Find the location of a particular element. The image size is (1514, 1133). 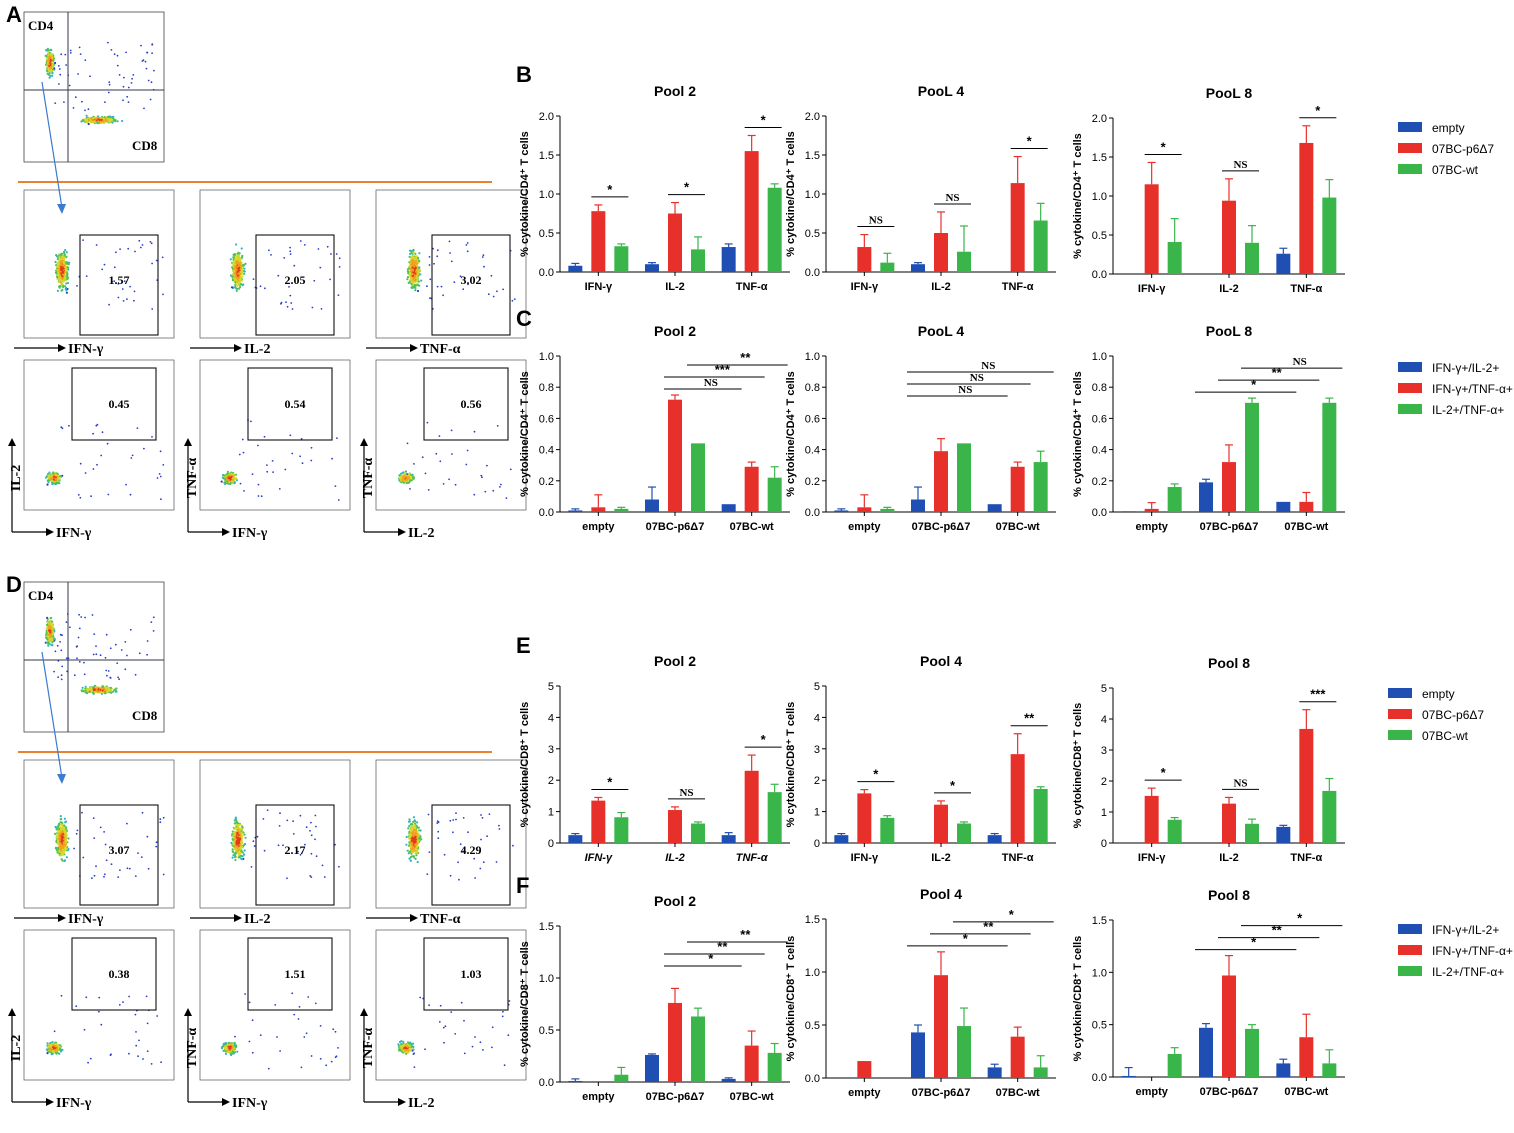

axis-marker-label: IL-2 is located at coordinates (257, 349).